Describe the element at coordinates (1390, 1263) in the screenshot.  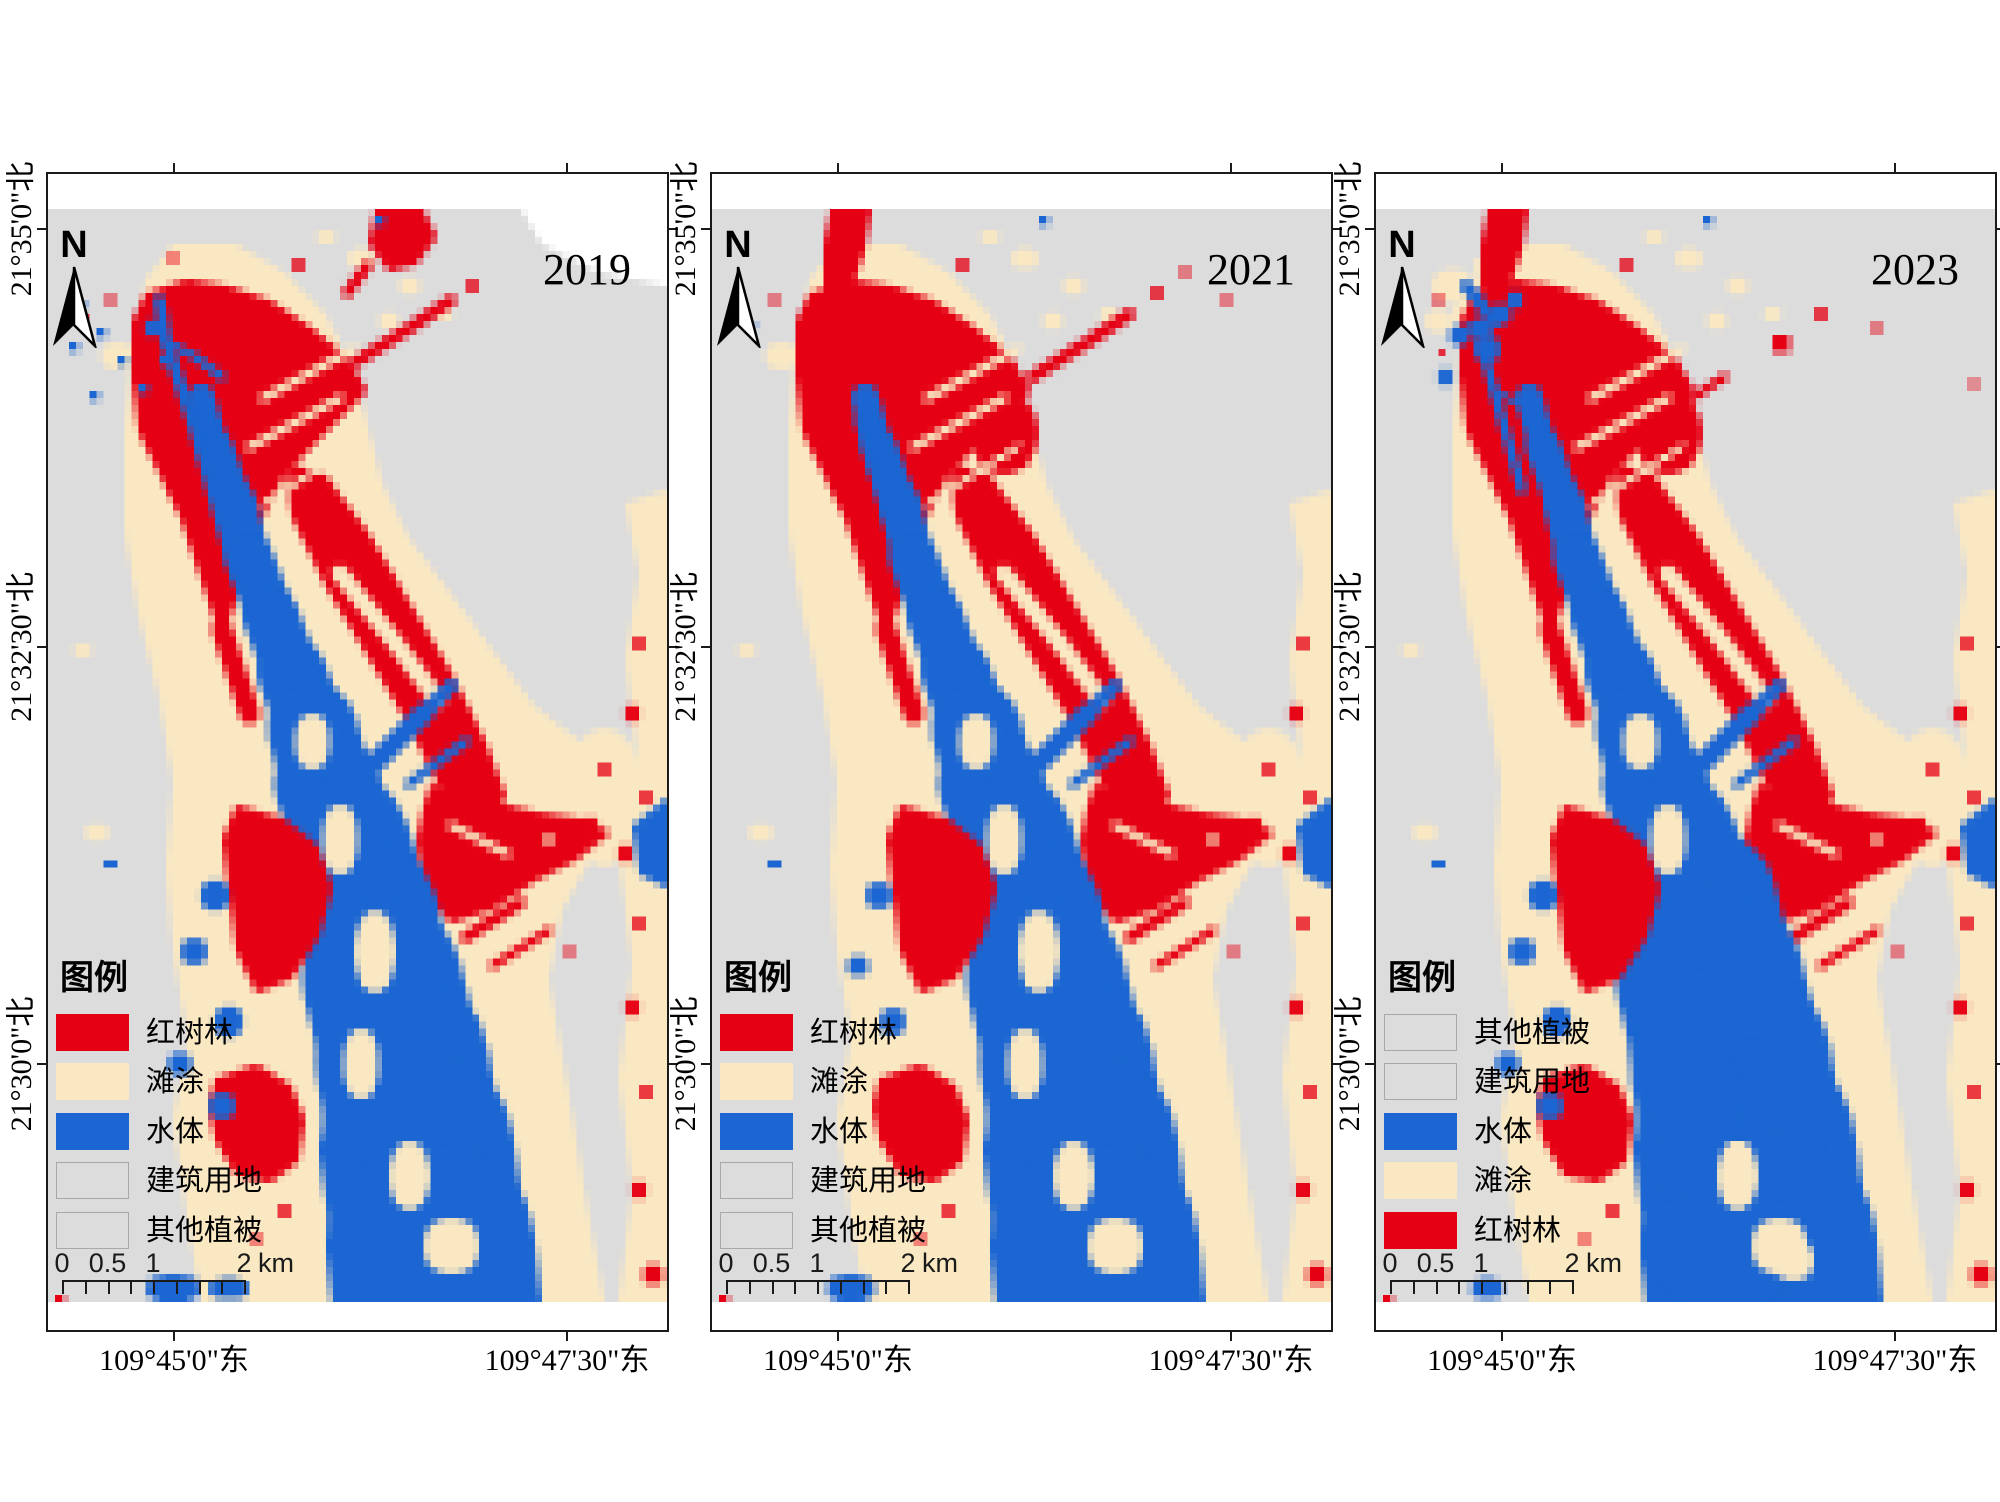
I see `scalebar-number: 0` at that location.